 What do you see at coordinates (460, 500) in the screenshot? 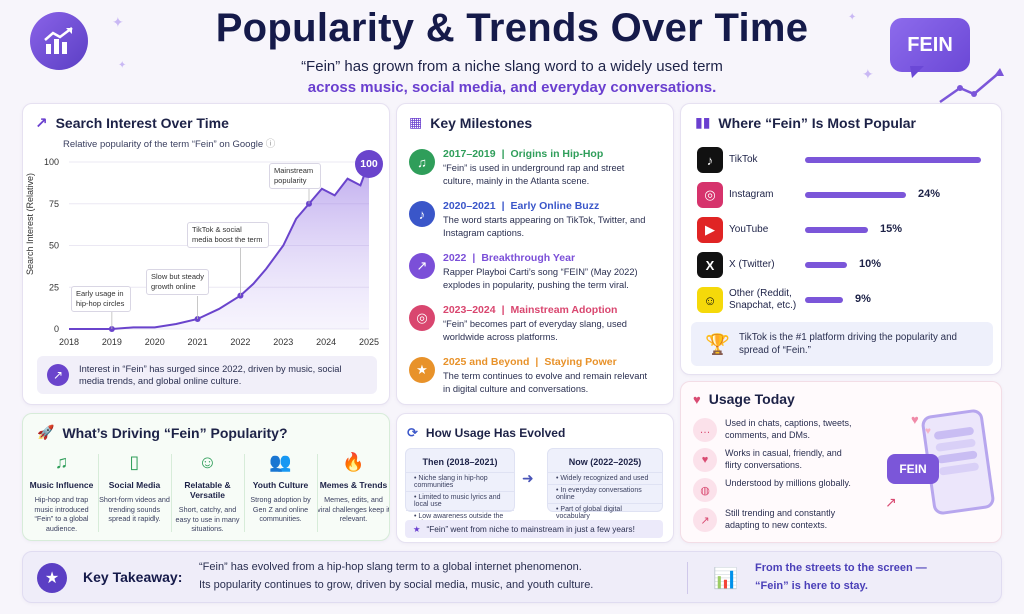
I see `evolution-item: • Limited to music lyrics and local use` at bounding box center [460, 500].